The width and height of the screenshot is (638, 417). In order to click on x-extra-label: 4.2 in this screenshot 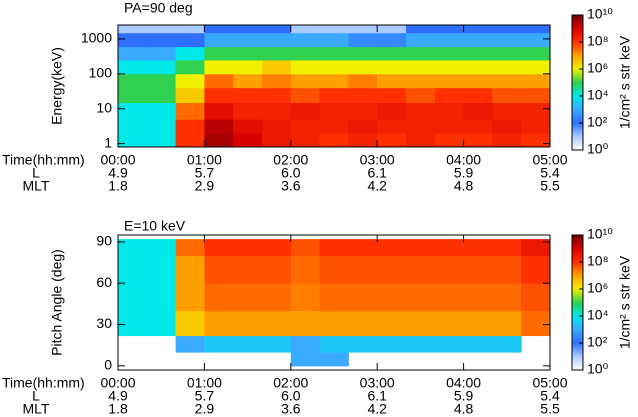, I will do `click(377, 409)`.